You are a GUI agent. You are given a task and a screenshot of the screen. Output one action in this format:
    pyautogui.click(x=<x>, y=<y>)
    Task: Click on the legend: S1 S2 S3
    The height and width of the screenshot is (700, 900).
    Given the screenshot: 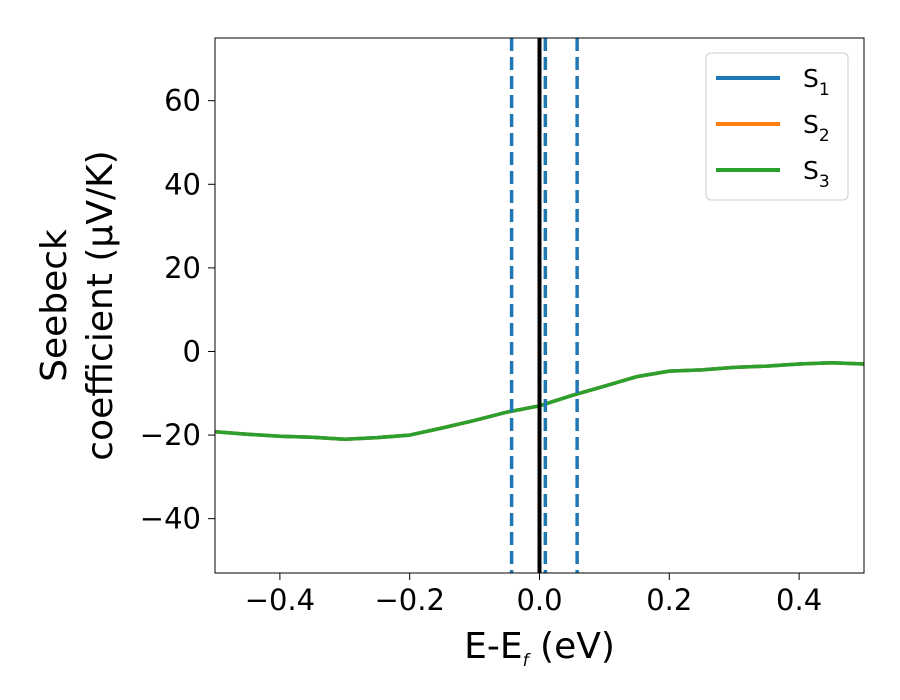 What is the action you would take?
    pyautogui.click(x=777, y=126)
    